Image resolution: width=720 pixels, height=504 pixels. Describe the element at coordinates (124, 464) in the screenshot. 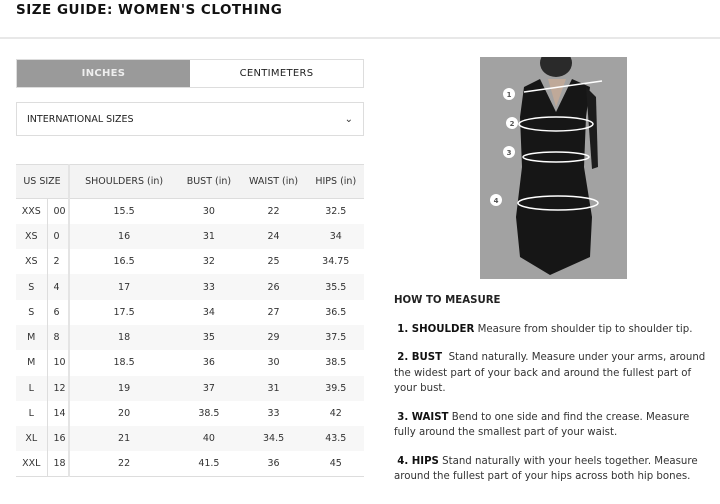

I see `cell-shoulders: 22` at that location.